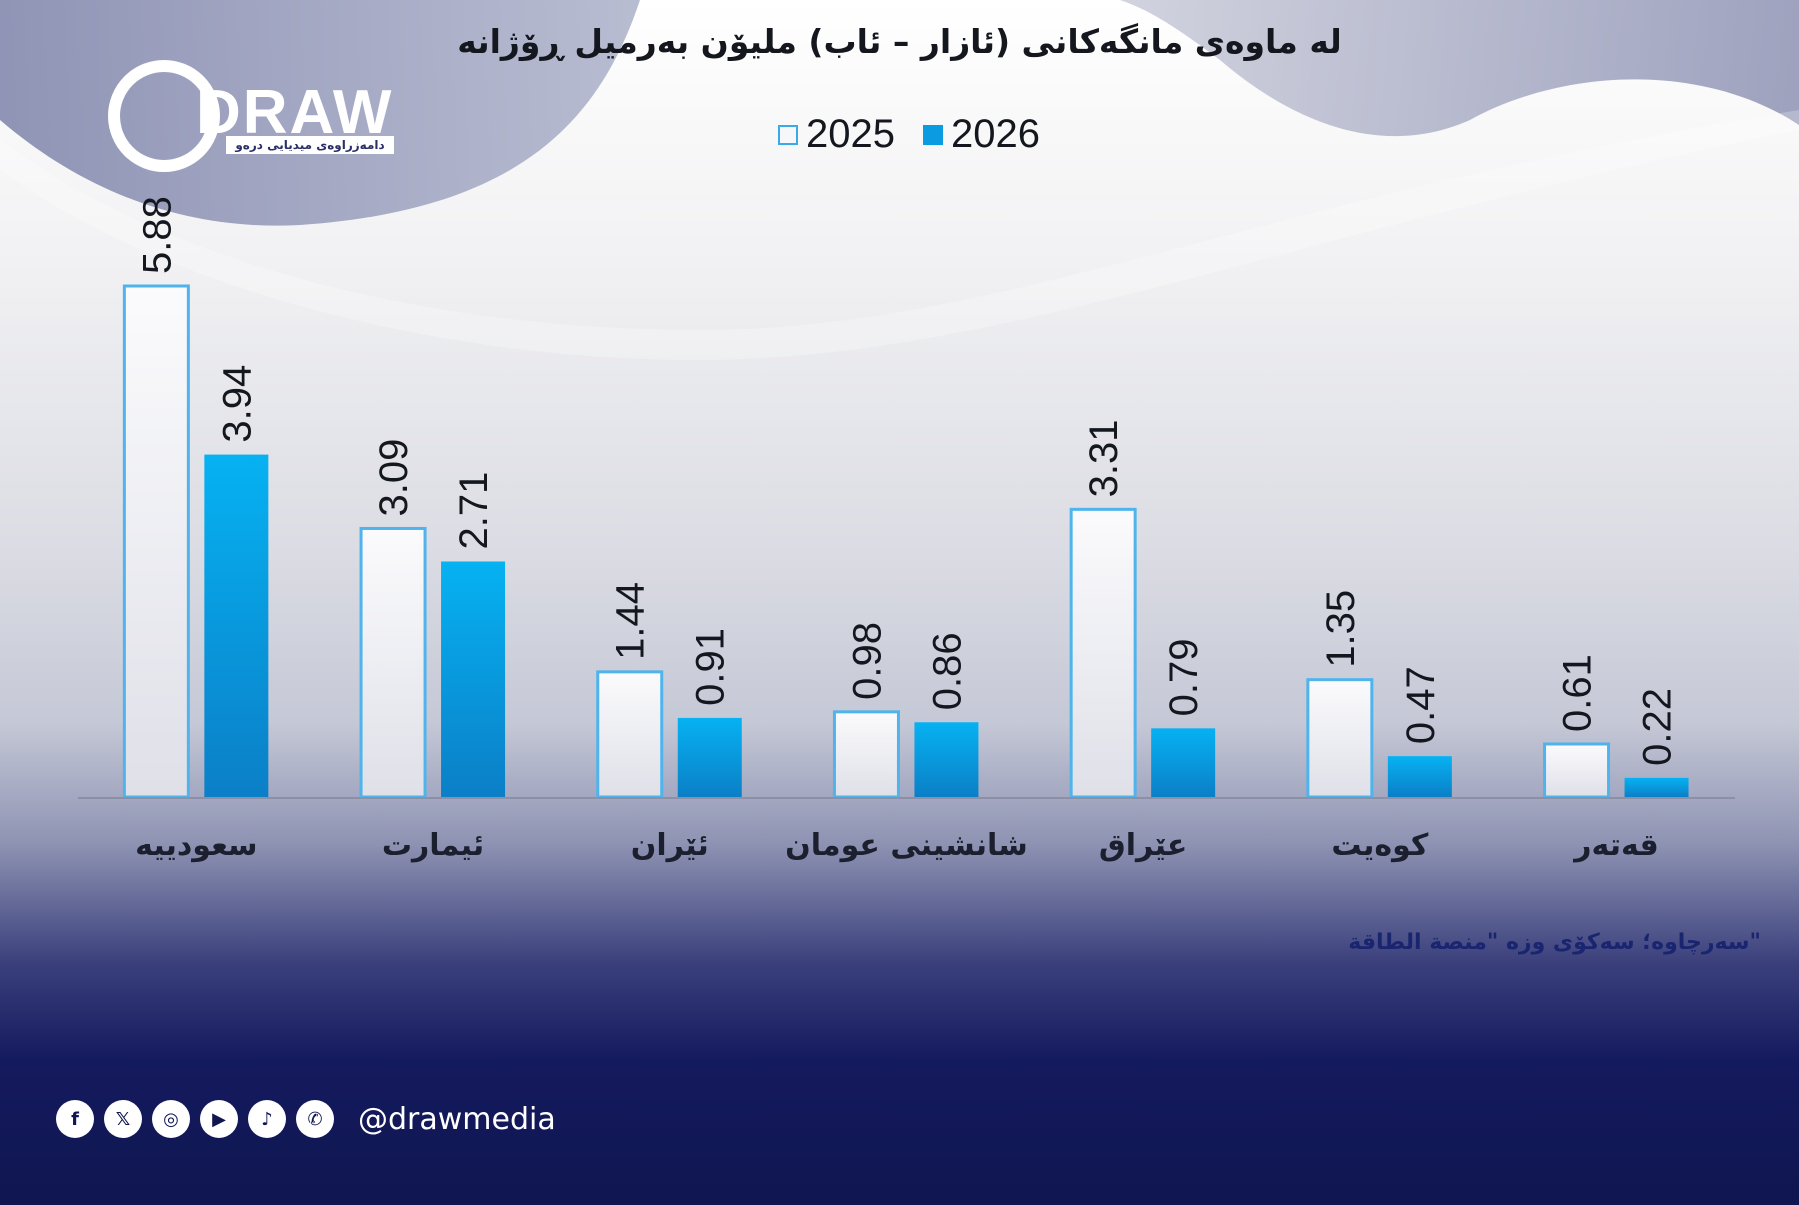  I want to click on value-label-2025-1: 3.09, so click(394, 478).